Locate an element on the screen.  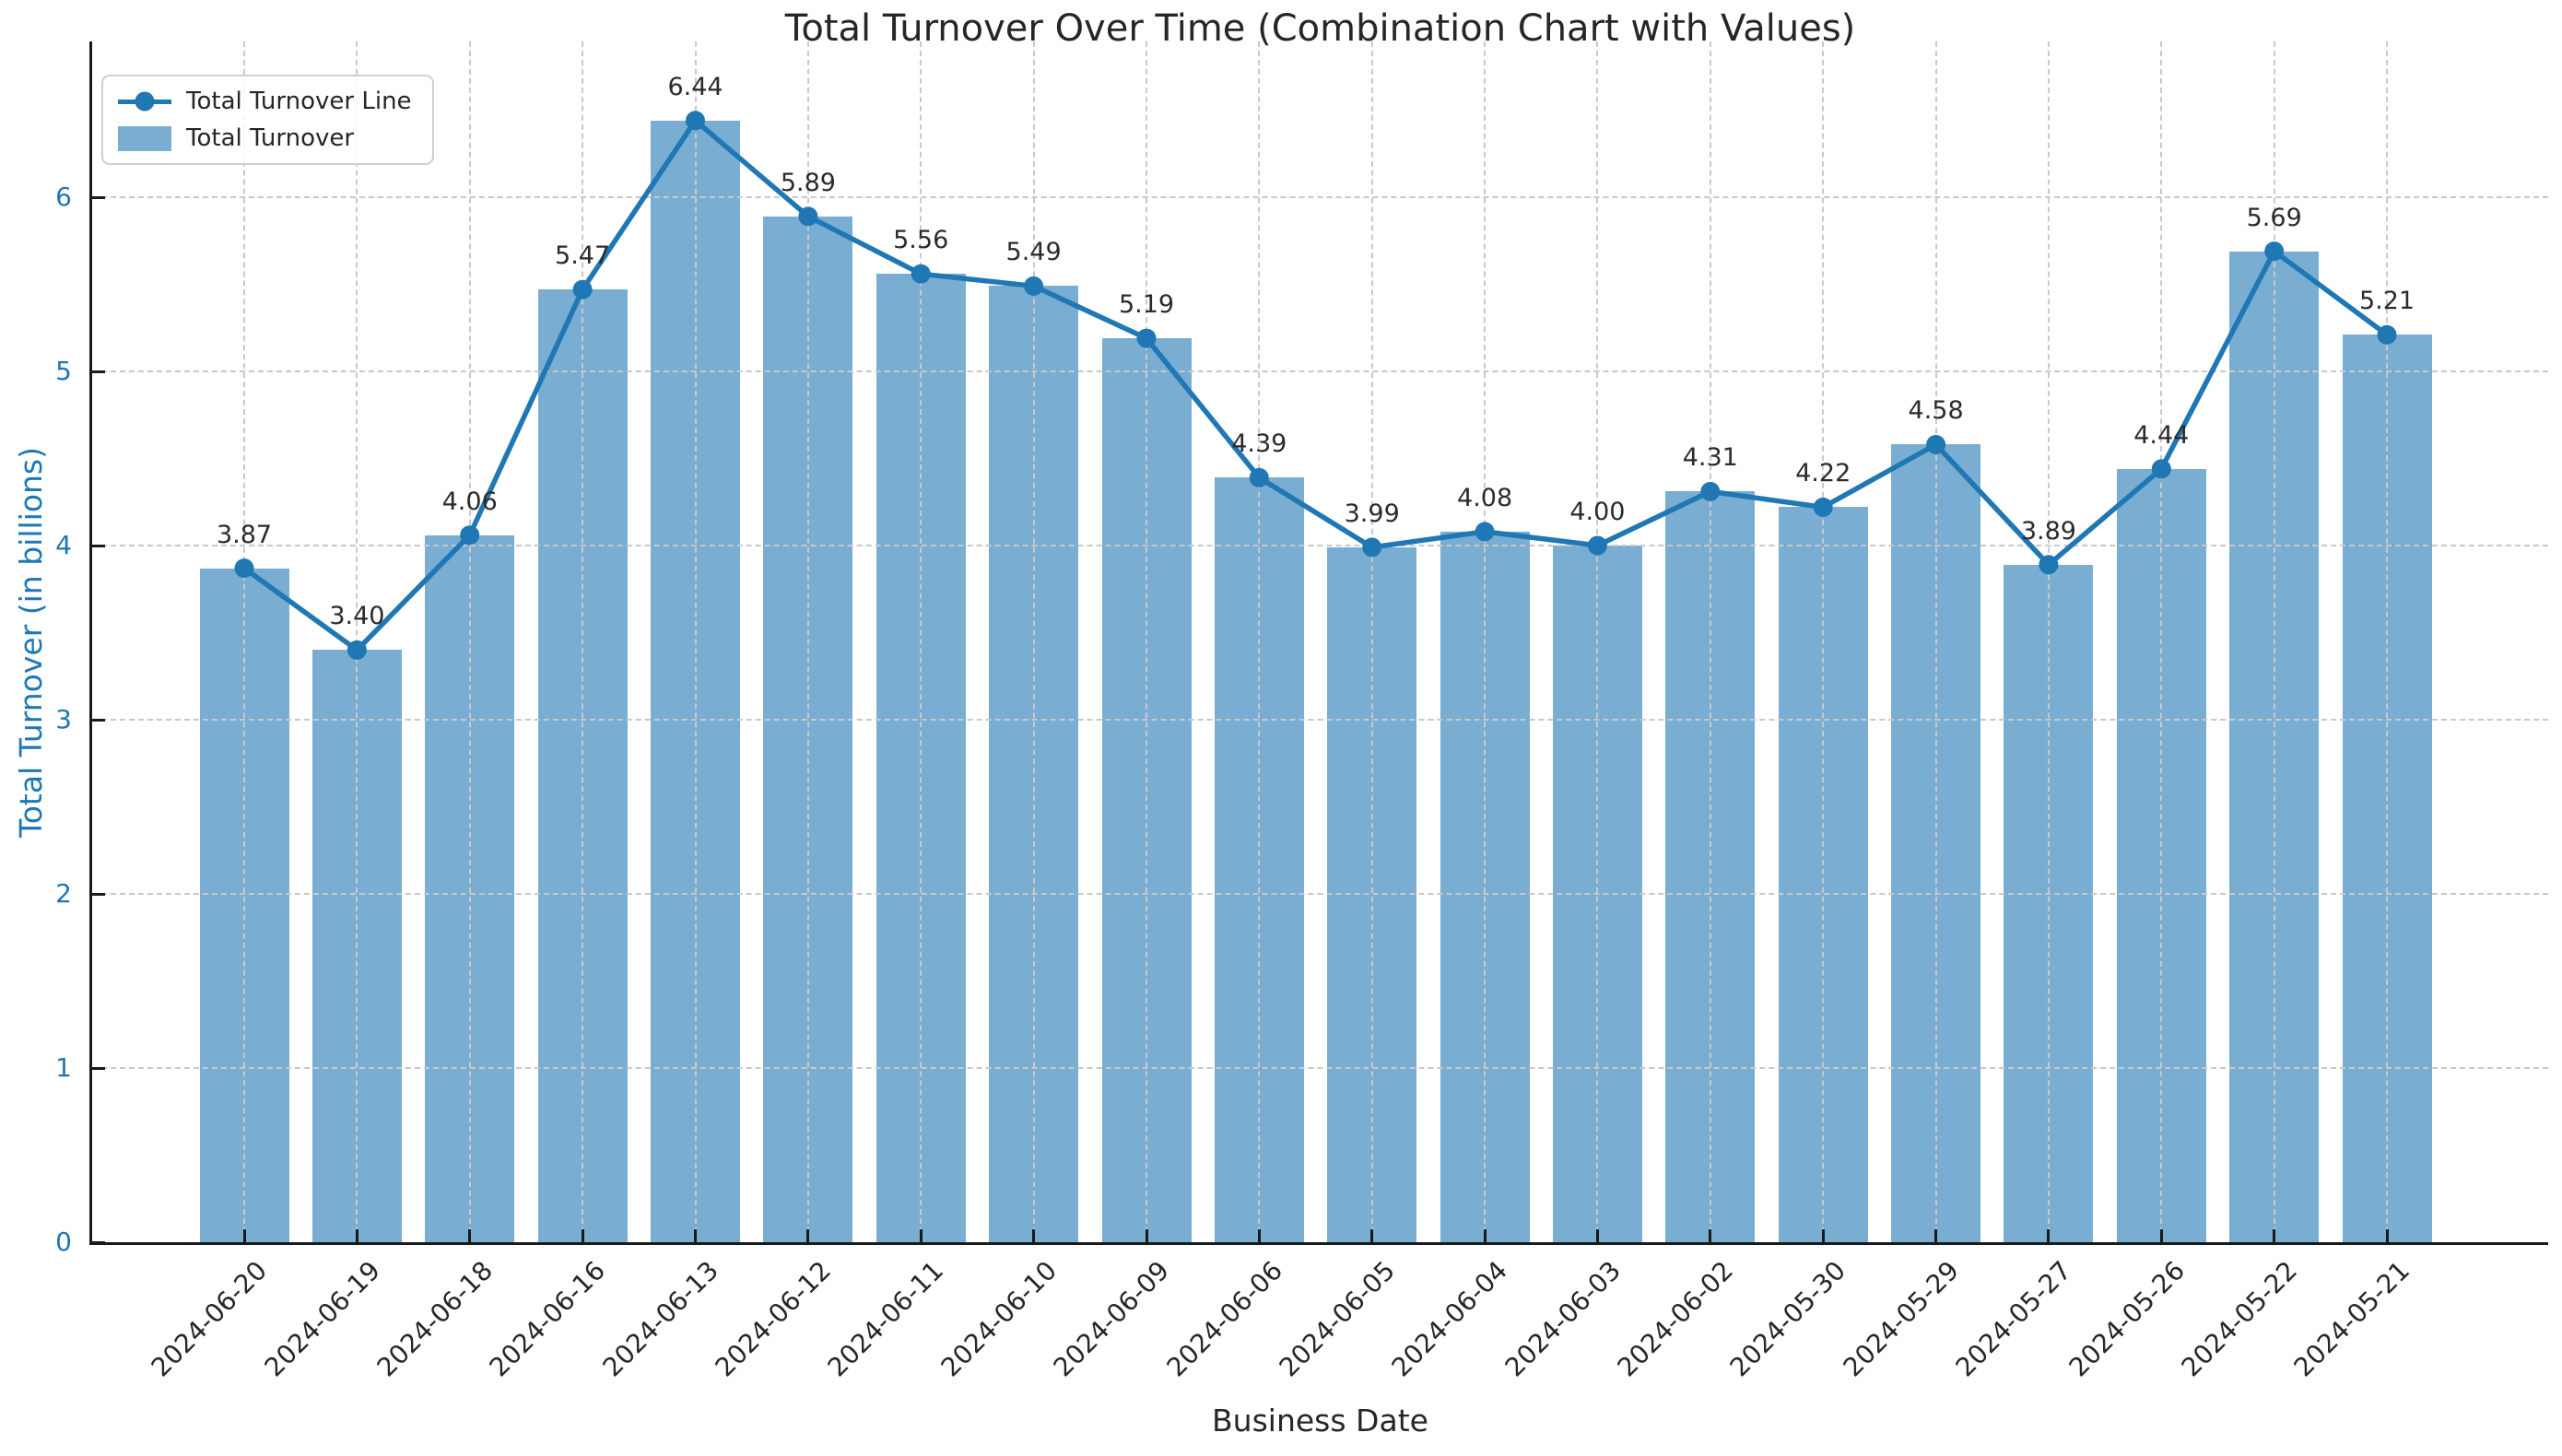
bar-value-label: 6.44 is located at coordinates (695, 86).